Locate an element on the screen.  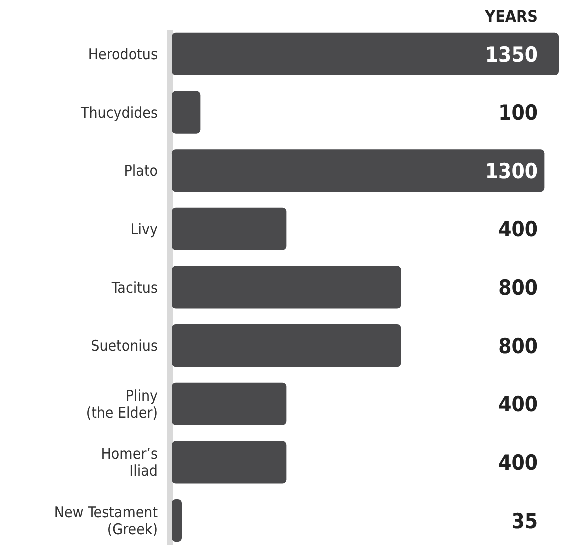
y-tick-label: Plato is located at coordinates (141, 171).